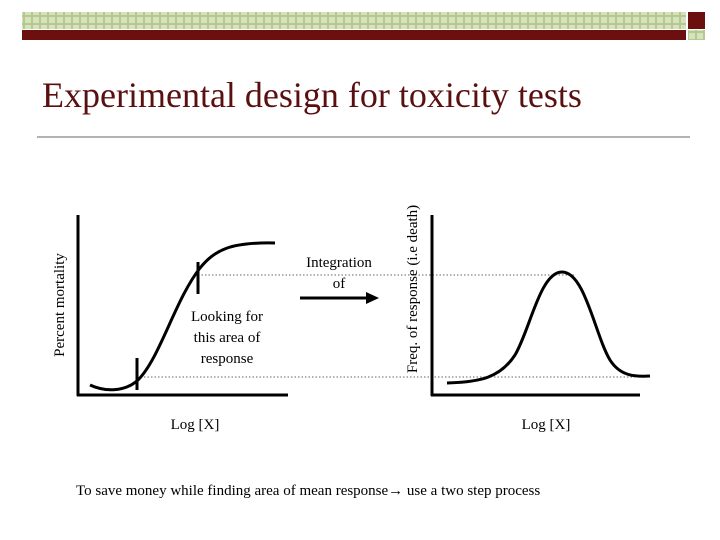  What do you see at coordinates (354, 35) in the screenshot?
I see `header-bar` at bounding box center [354, 35].